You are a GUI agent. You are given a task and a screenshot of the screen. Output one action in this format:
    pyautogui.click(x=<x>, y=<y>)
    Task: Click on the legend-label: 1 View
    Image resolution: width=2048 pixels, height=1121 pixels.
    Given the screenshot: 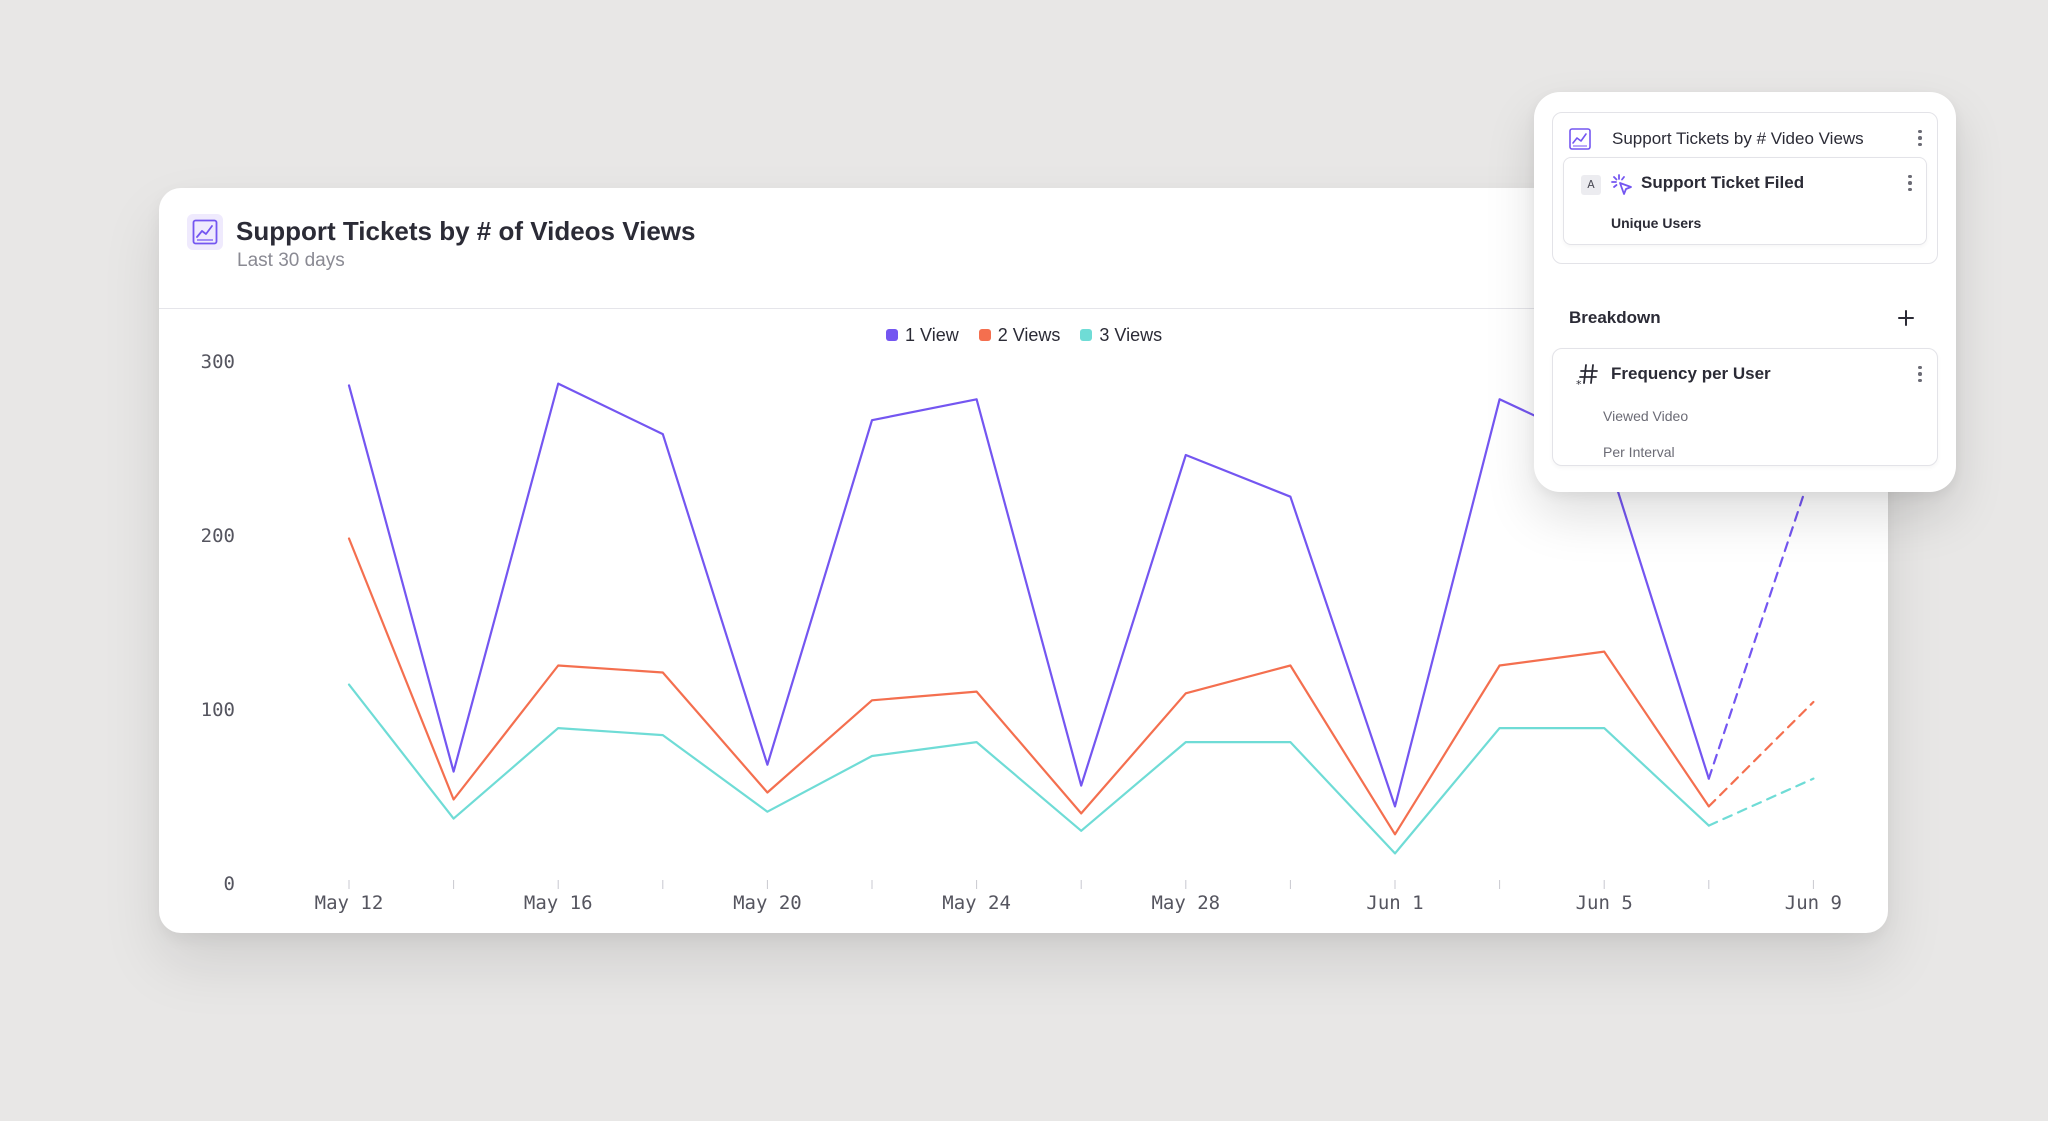 What is the action you would take?
    pyautogui.click(x=932, y=334)
    